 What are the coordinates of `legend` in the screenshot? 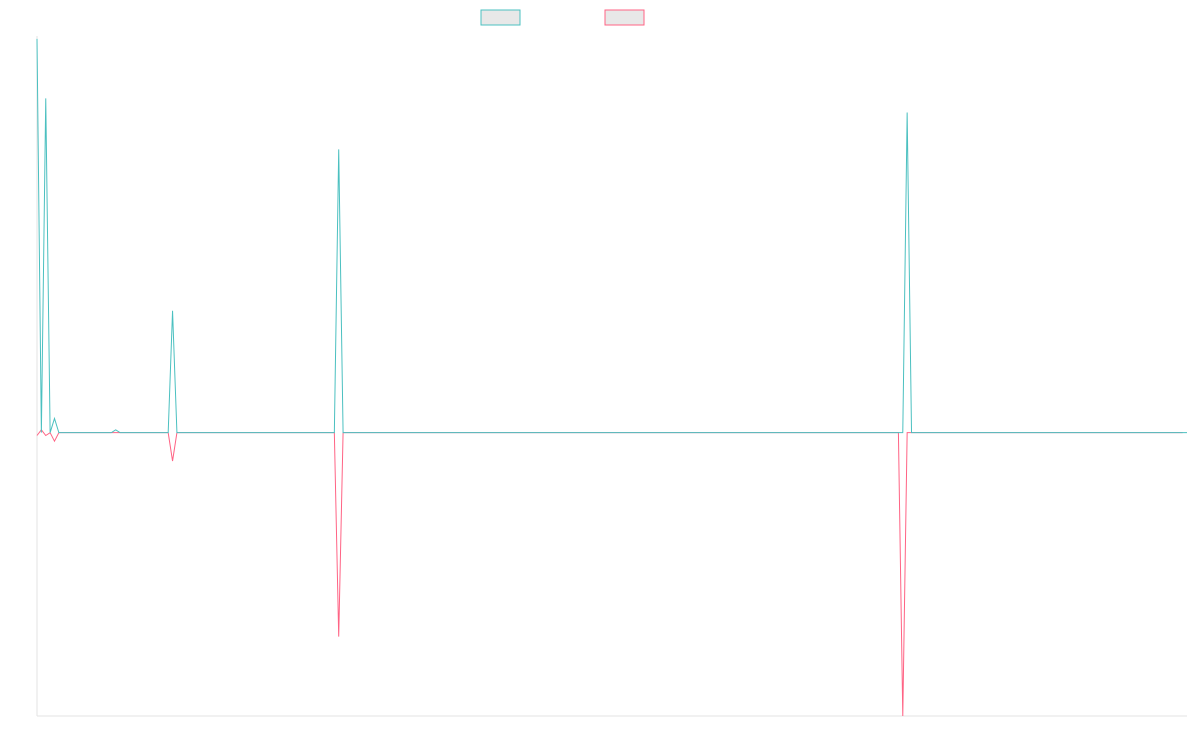 It's located at (562, 17).